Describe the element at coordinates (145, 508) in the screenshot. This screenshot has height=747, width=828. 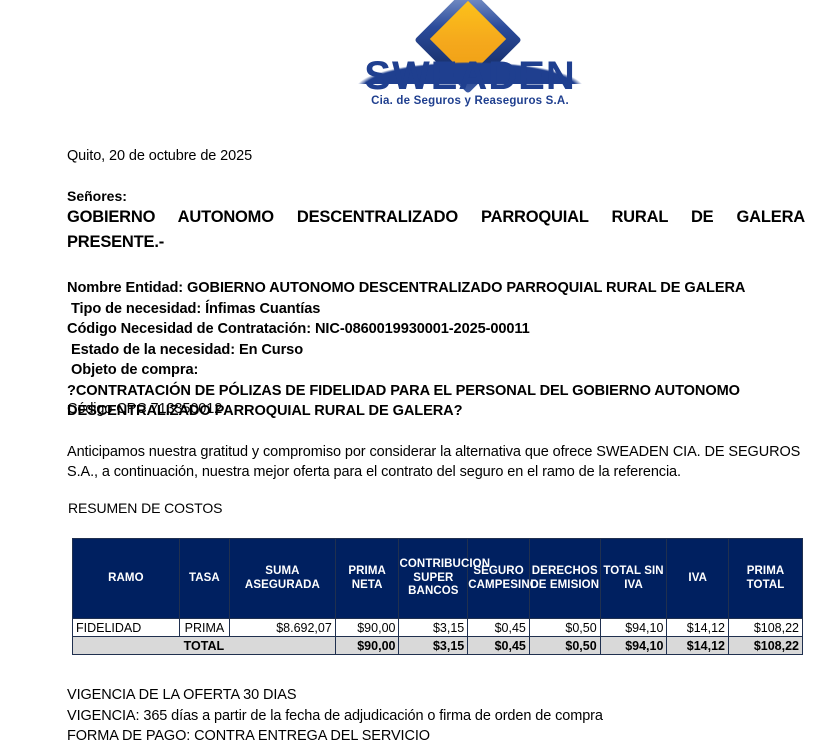
I see `cost-summary-caption: RESUMEN DE COSTOS` at that location.